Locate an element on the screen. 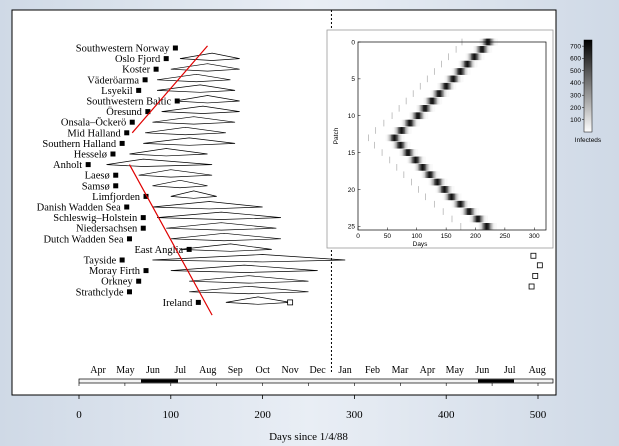 This screenshot has height=446, width=619. site-label: Oslo Fjord is located at coordinates (138, 59).